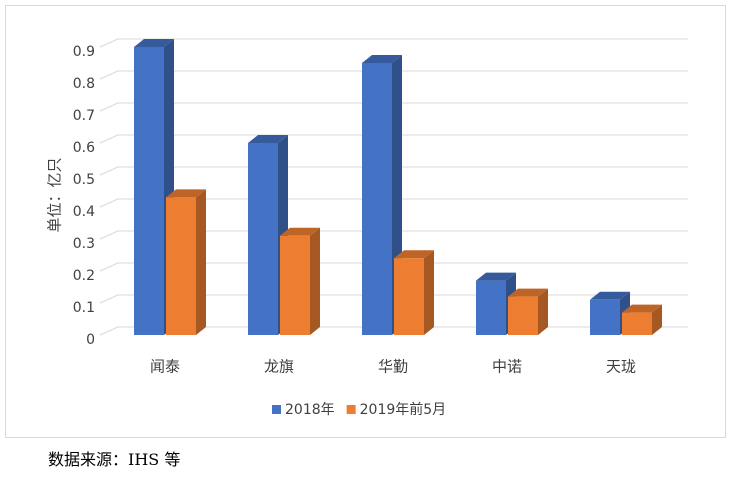 Image resolution: width=731 pixels, height=482 pixels. Describe the element at coordinates (84, 212) in the screenshot. I see `y-tick-label: 0.4` at that location.